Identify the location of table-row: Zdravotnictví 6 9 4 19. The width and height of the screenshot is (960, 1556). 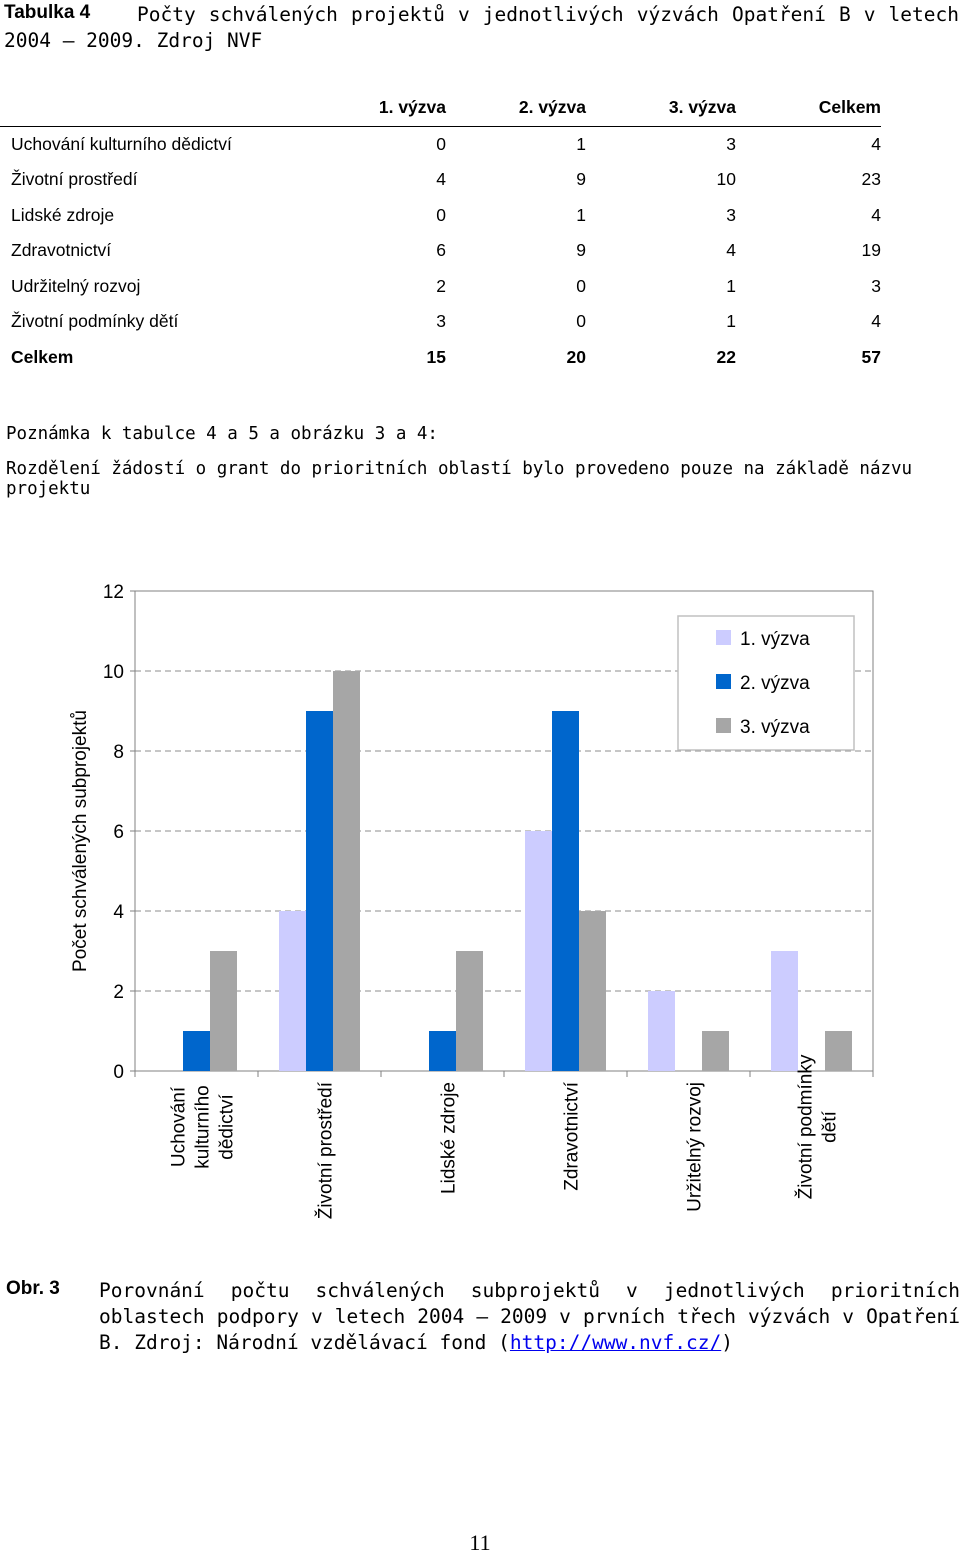
(440, 251).